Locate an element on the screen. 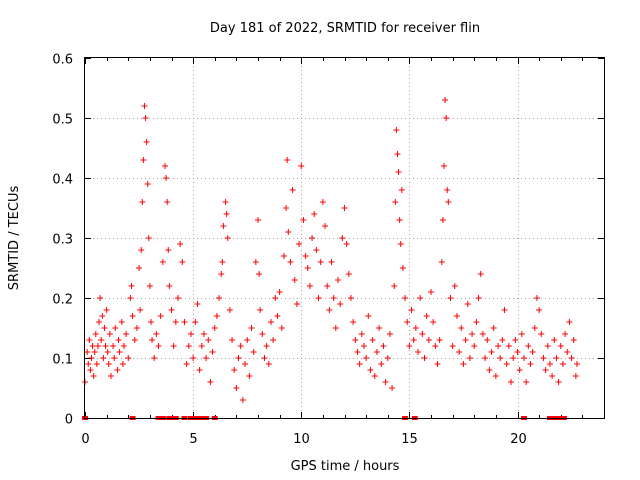 This screenshot has height=480, width=640. x-axis-label: GPS time / hours is located at coordinates (345, 466).